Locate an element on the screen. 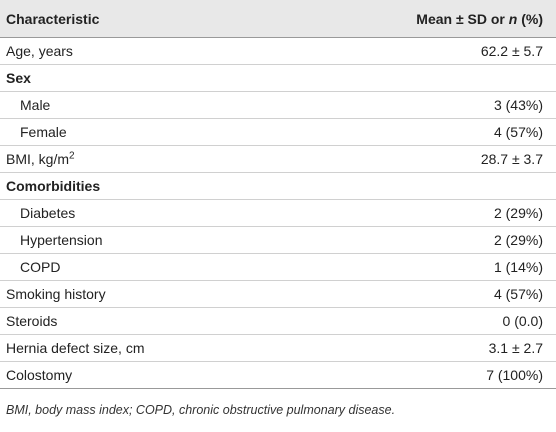 Image resolution: width=556 pixels, height=432 pixels. value-cell: 62.2 ± 5.7 is located at coordinates (421, 51).